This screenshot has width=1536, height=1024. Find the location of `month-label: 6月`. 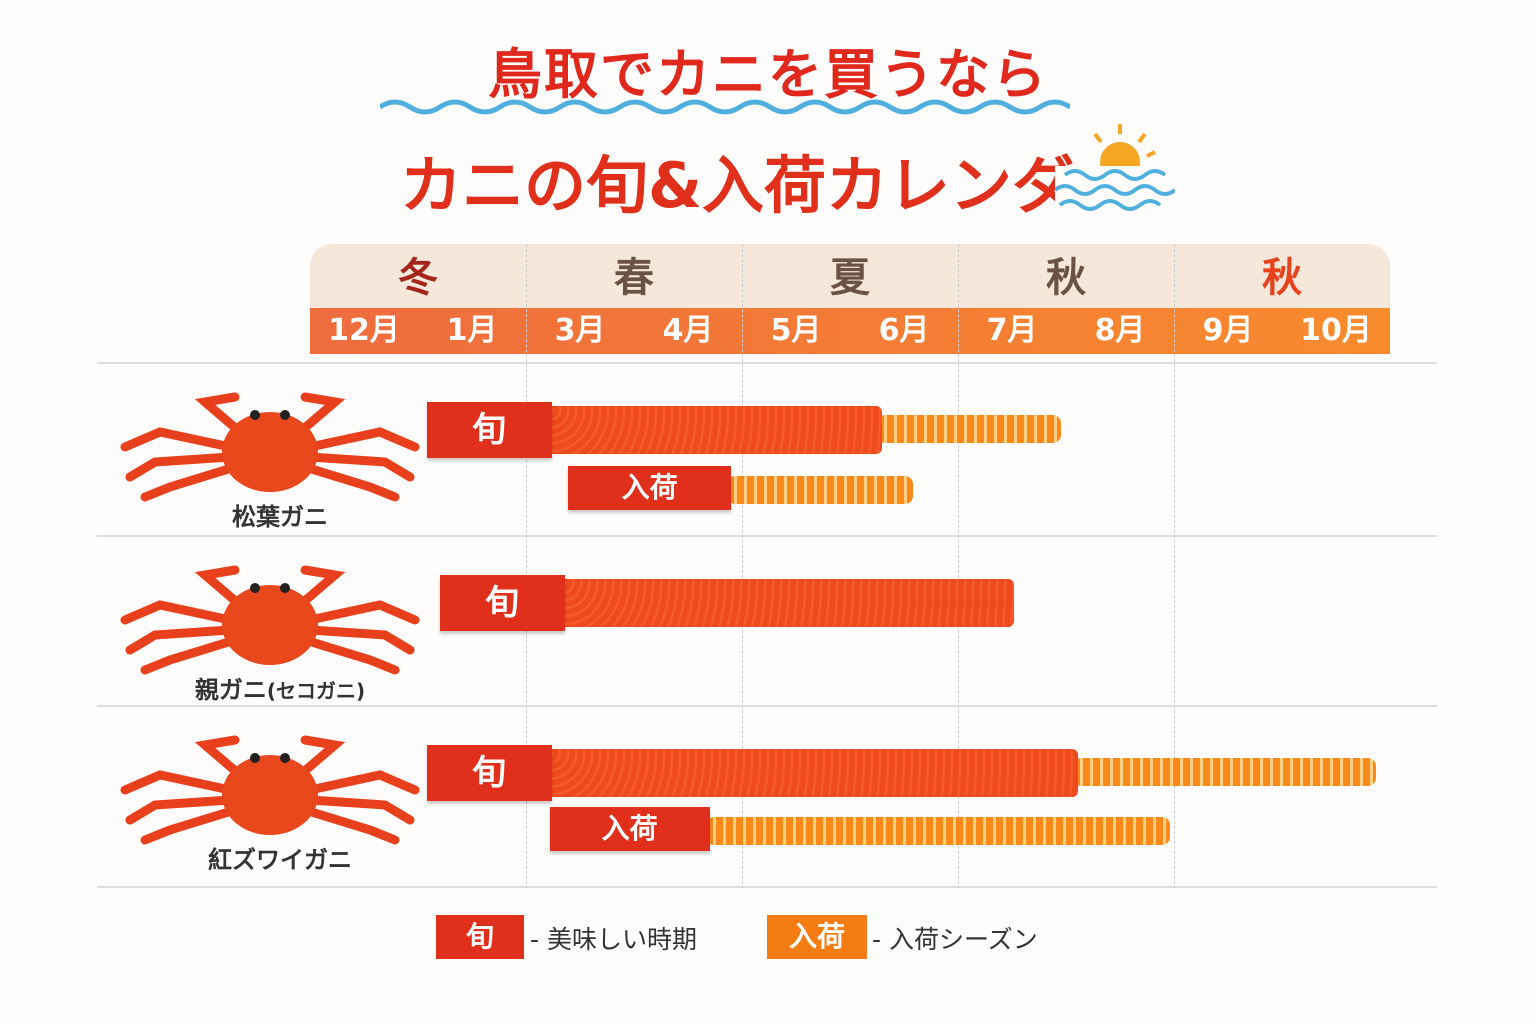

month-label: 6月 is located at coordinates (904, 330).